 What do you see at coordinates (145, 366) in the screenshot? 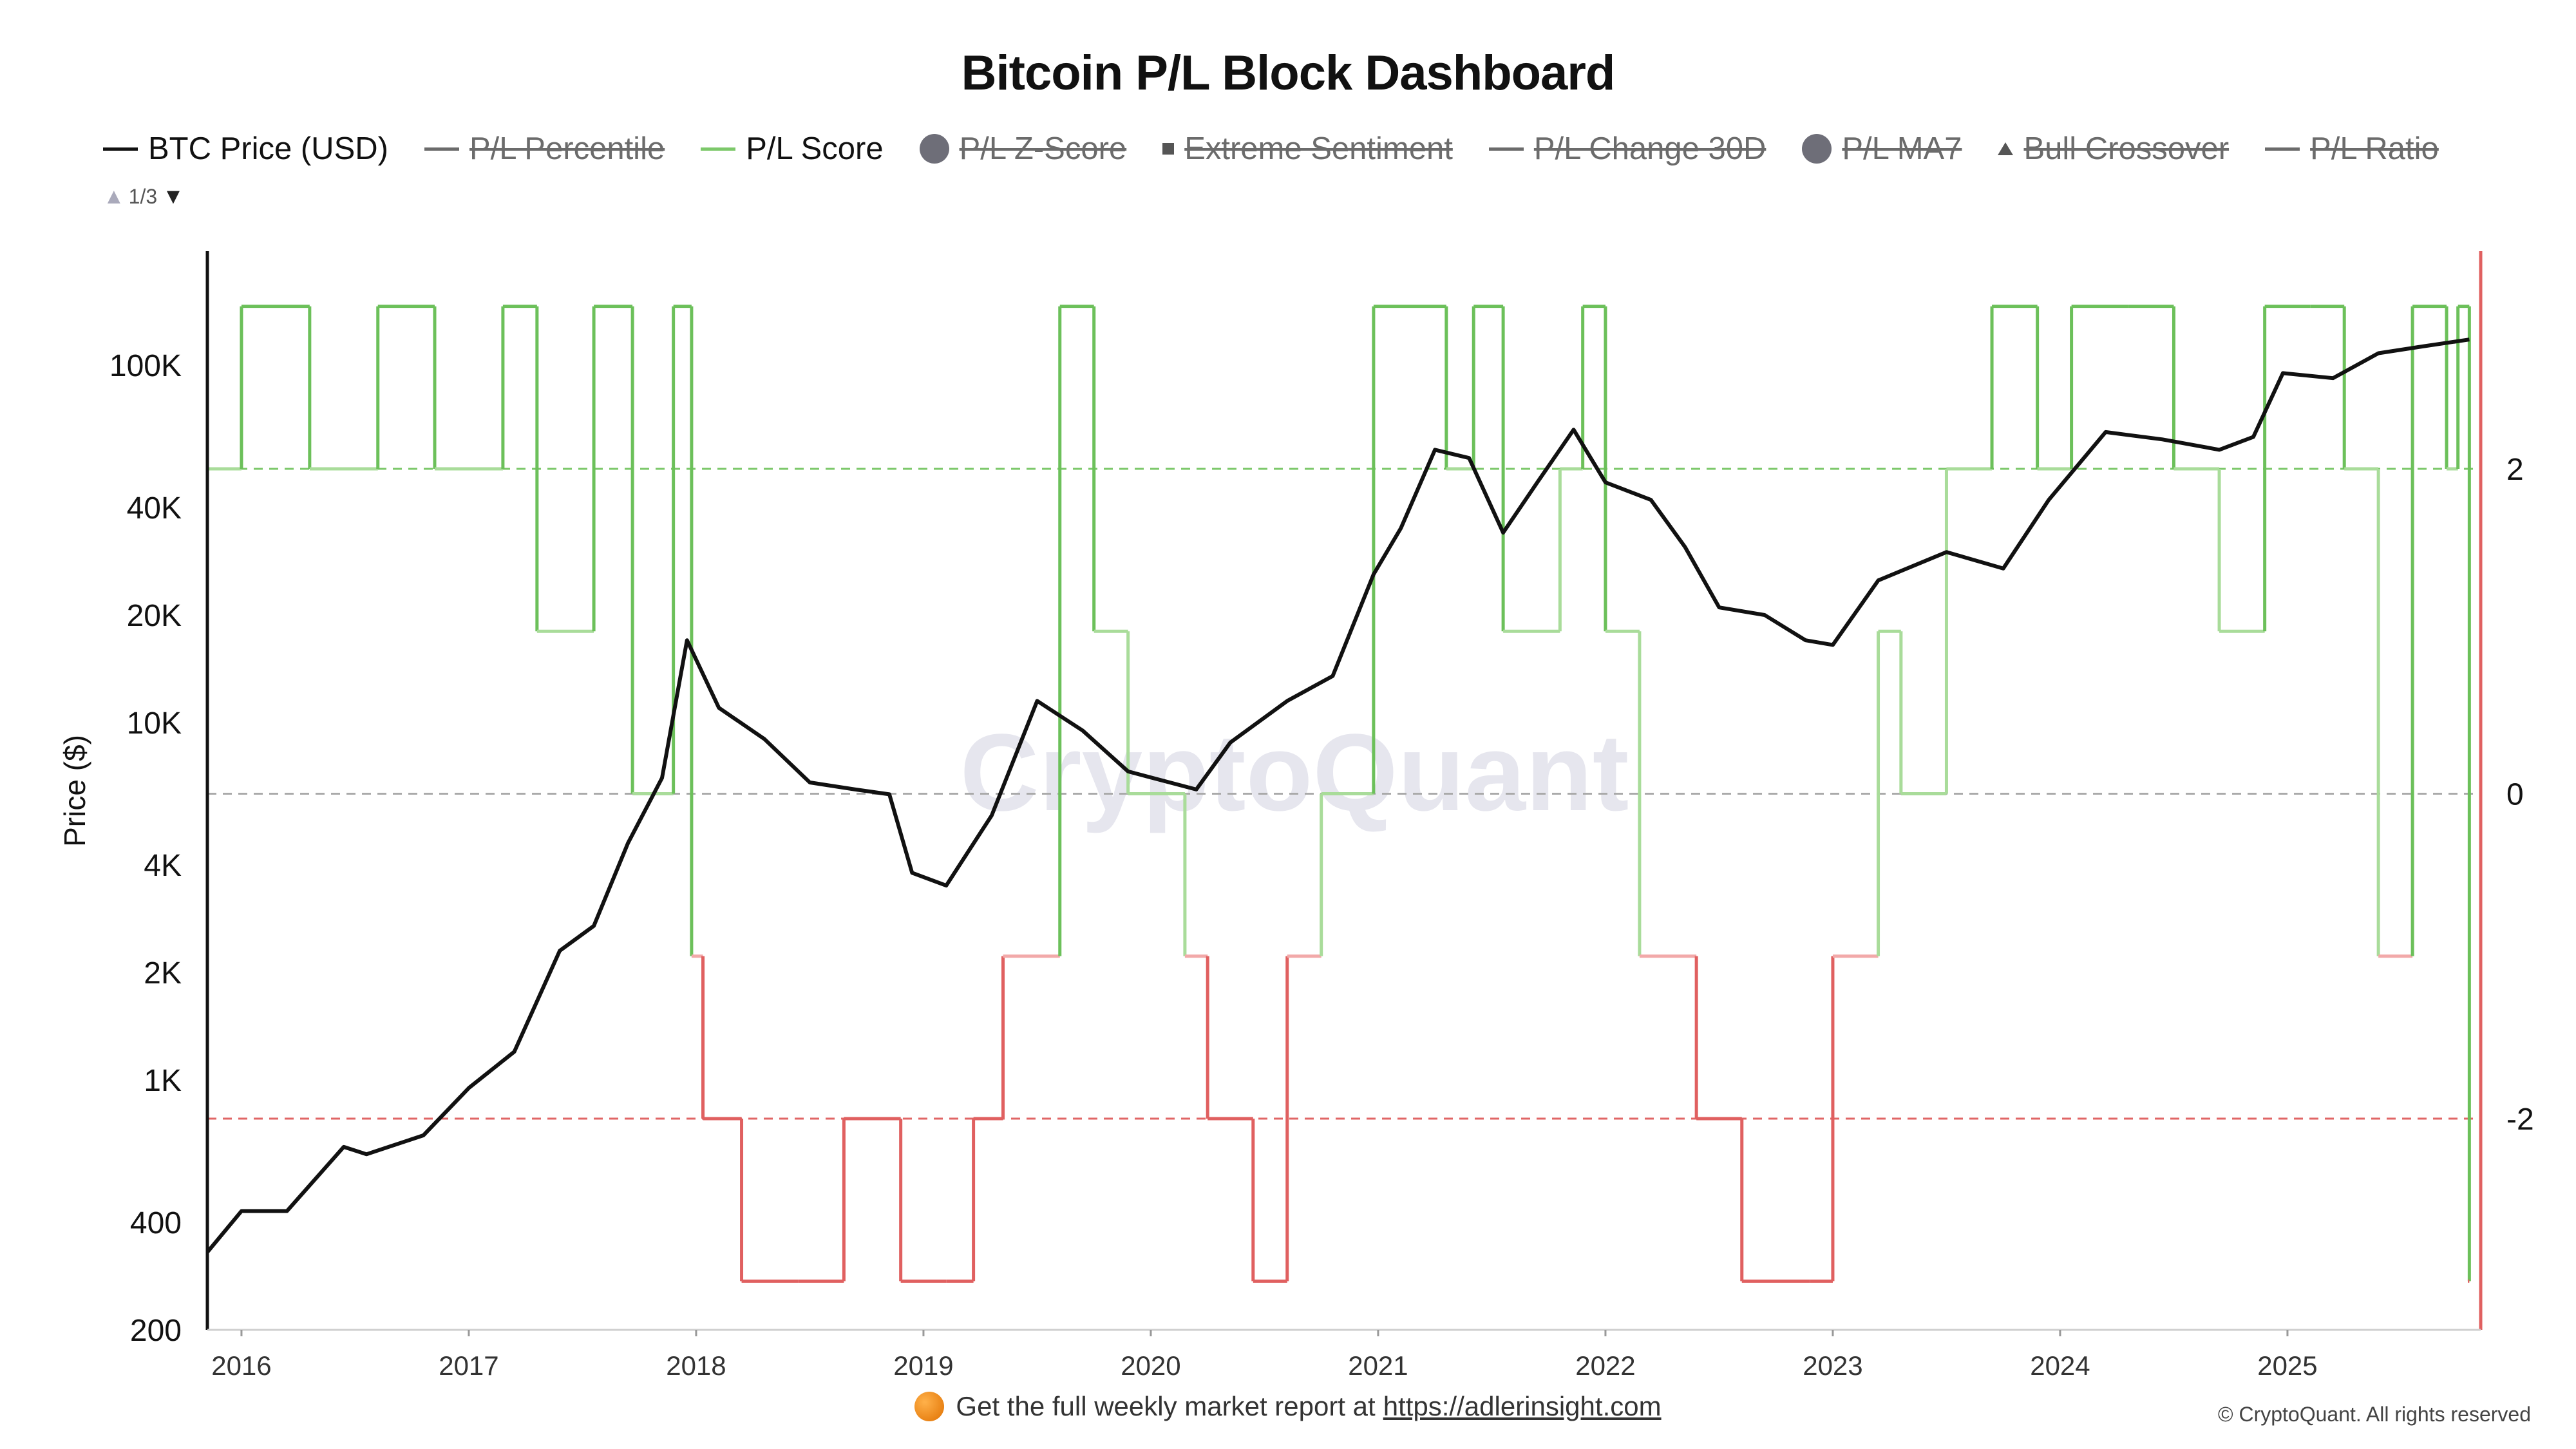
I see `y-tick-label: 100K` at bounding box center [145, 366].